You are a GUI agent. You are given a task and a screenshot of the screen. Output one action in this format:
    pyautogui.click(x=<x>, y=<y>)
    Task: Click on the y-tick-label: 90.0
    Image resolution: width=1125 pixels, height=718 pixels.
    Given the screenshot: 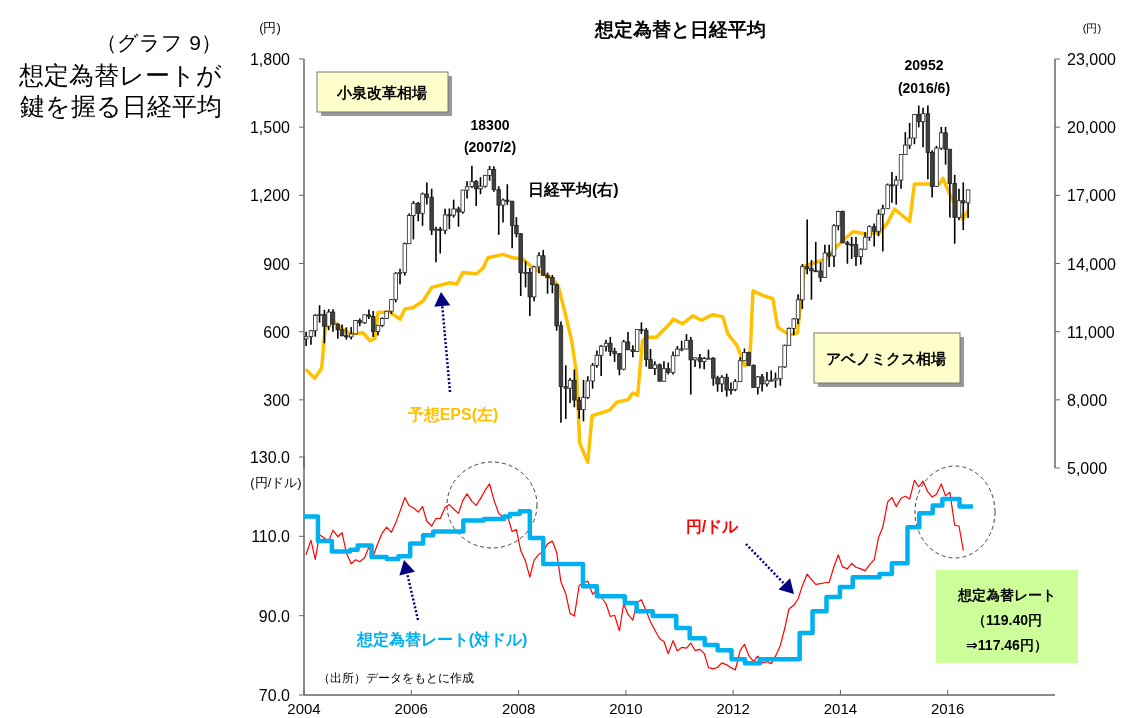 What is the action you would take?
    pyautogui.click(x=274, y=616)
    